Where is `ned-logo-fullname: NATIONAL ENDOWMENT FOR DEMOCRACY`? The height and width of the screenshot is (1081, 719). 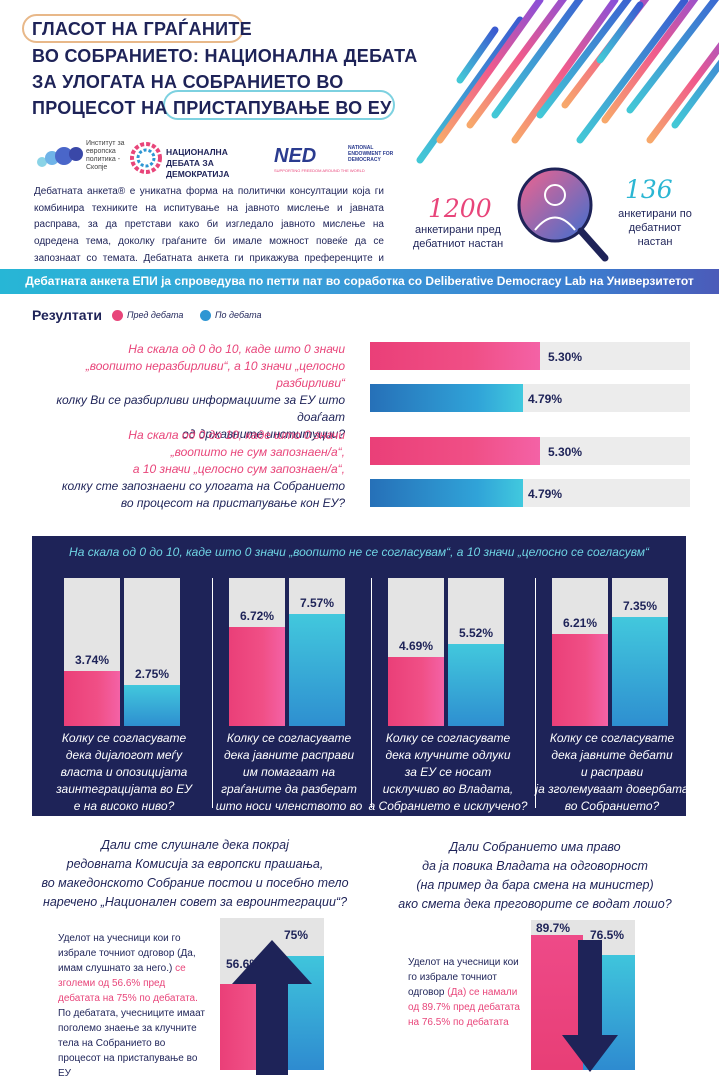
ned-logo-fullname: NATIONAL ENDOWMENT FOR DEMOCRACY is located at coordinates (371, 154).